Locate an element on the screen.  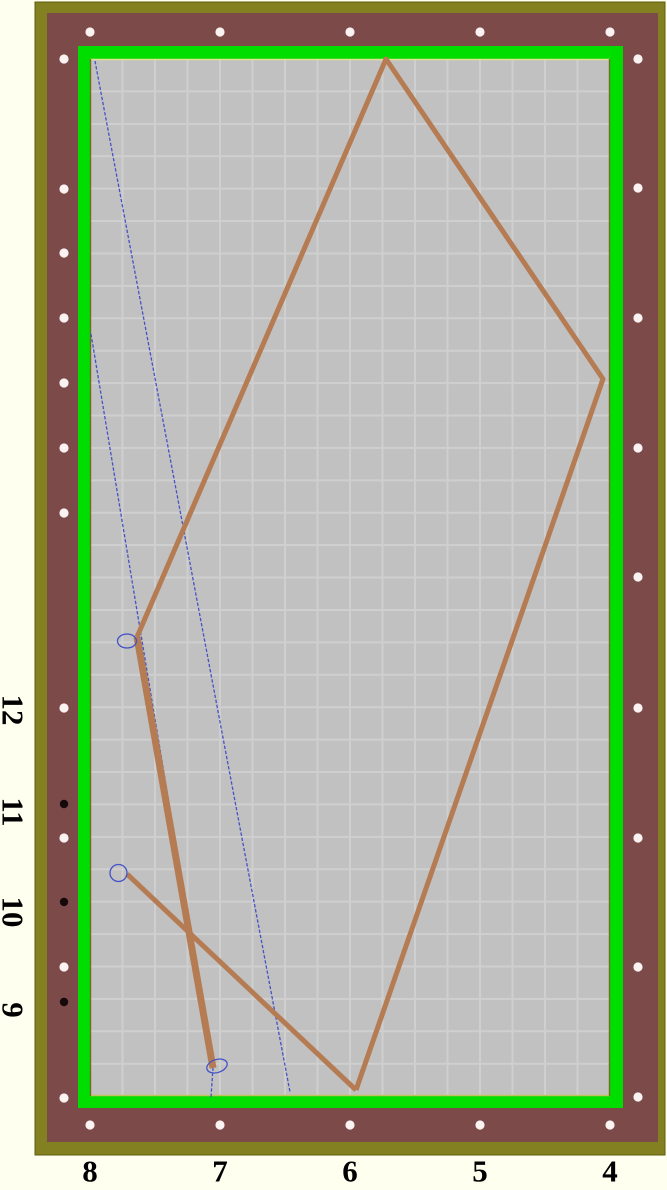
bottom-rail-label-6: 6 is located at coordinates (350, 1171).